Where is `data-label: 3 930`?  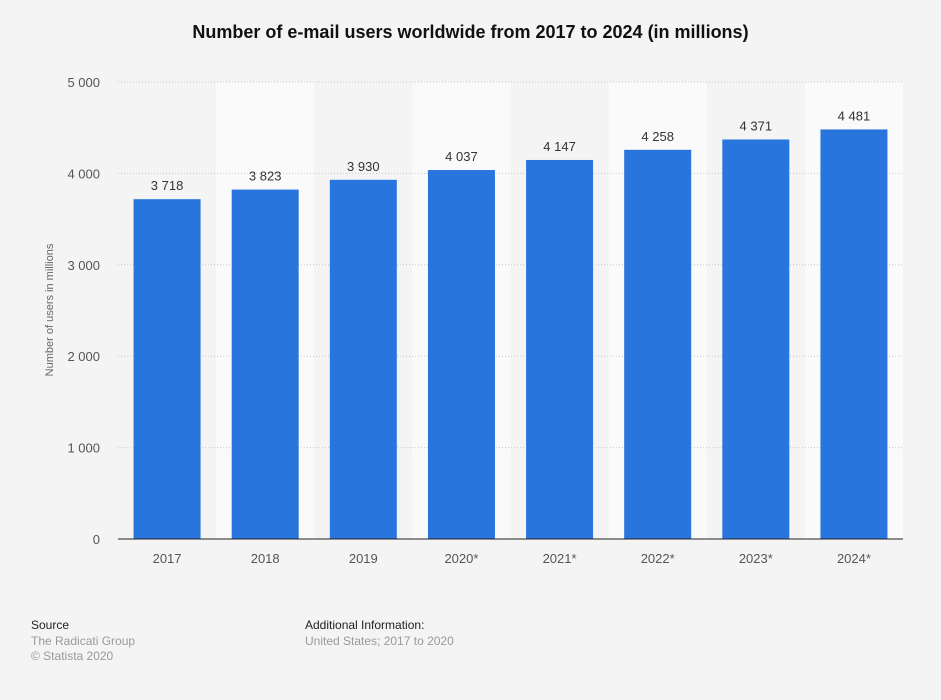
data-label: 3 930 is located at coordinates (363, 166).